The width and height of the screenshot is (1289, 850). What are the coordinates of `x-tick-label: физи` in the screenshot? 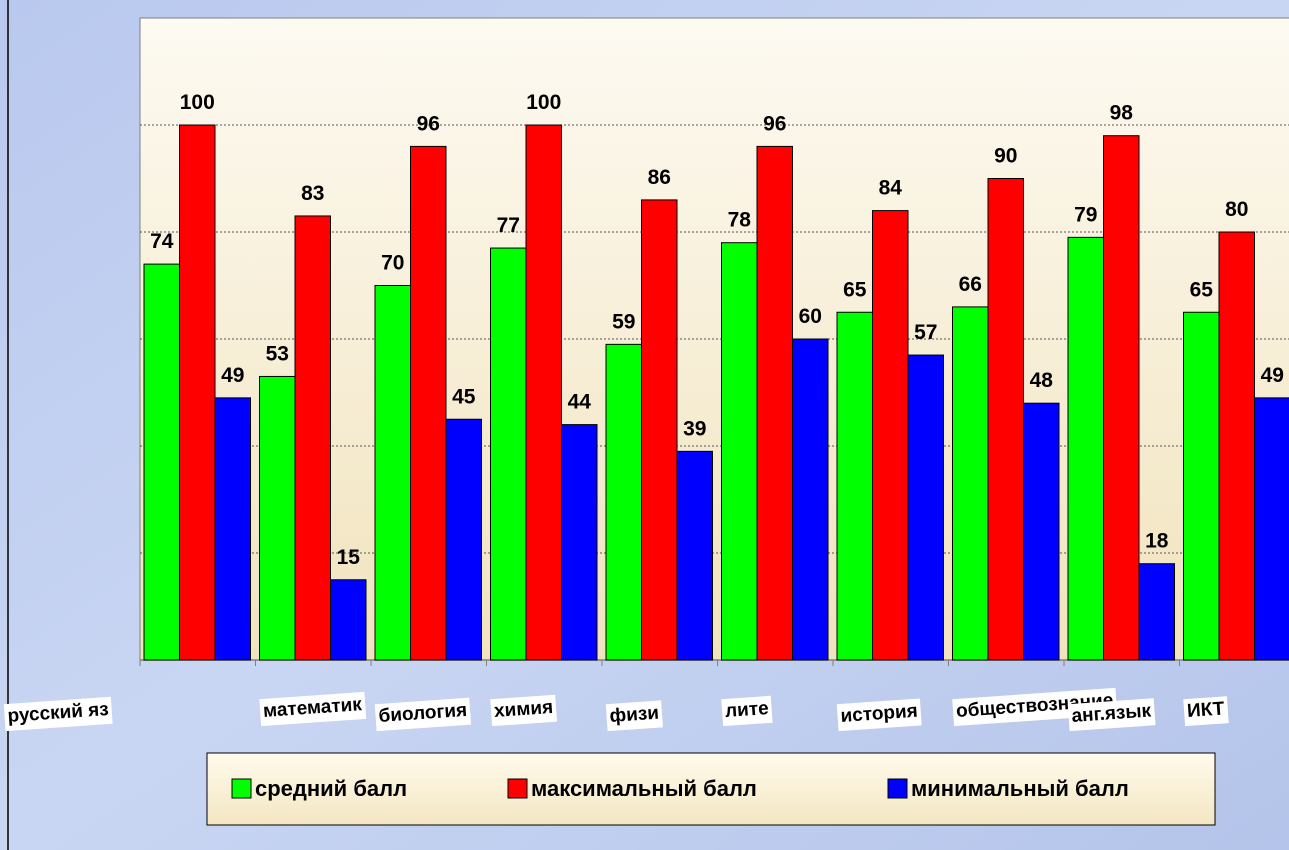 It's located at (634, 715).